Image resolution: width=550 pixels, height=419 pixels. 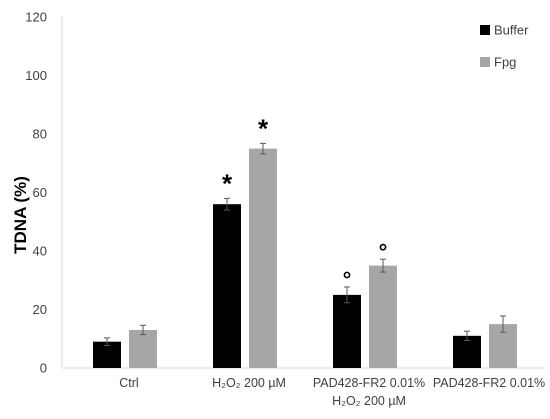 What do you see at coordinates (128, 383) in the screenshot?
I see `x-tick-label: Ctrl` at bounding box center [128, 383].